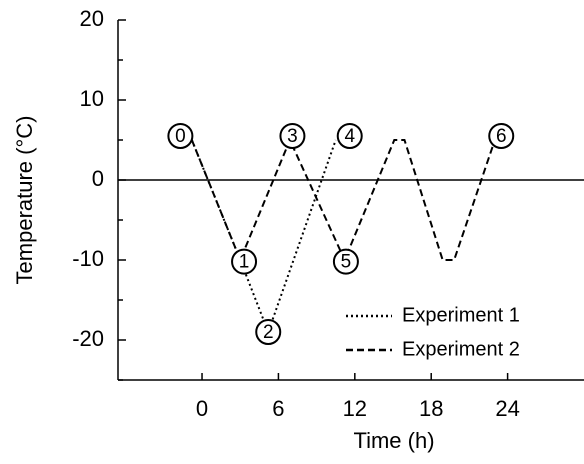  Describe the element at coordinates (393, 440) in the screenshot. I see `x-axis-label: Time (h)` at that location.